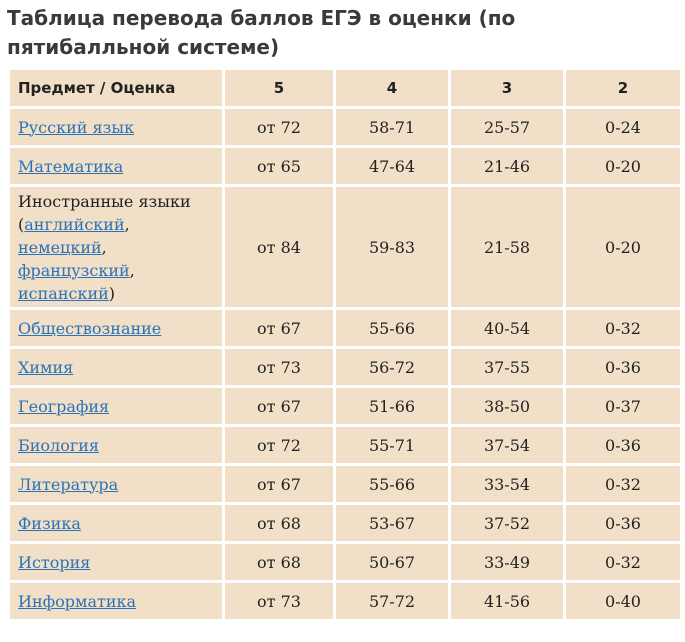  I want to click on header-subject: Предмет / Оценка, so click(116, 88).